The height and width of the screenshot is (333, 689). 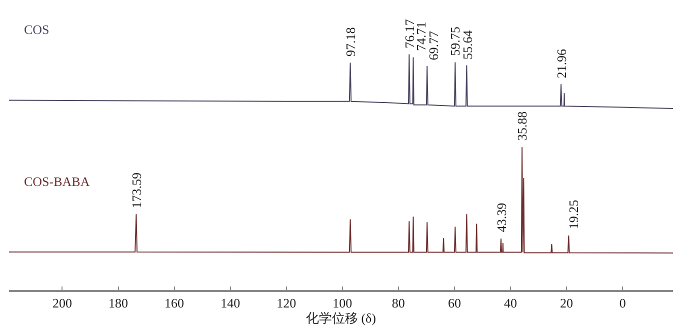 What do you see at coordinates (522, 126) in the screenshot?
I see `annotation: 35.88` at bounding box center [522, 126].